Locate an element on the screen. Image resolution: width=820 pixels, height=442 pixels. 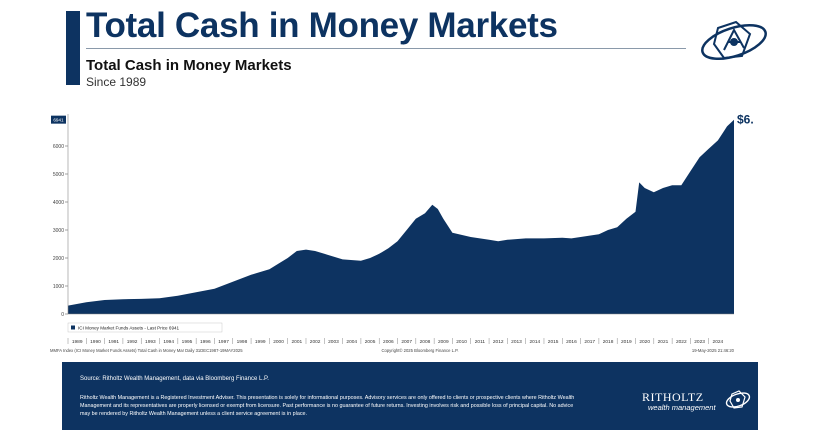
x-tick-label: 1993 is located at coordinates (150, 342).